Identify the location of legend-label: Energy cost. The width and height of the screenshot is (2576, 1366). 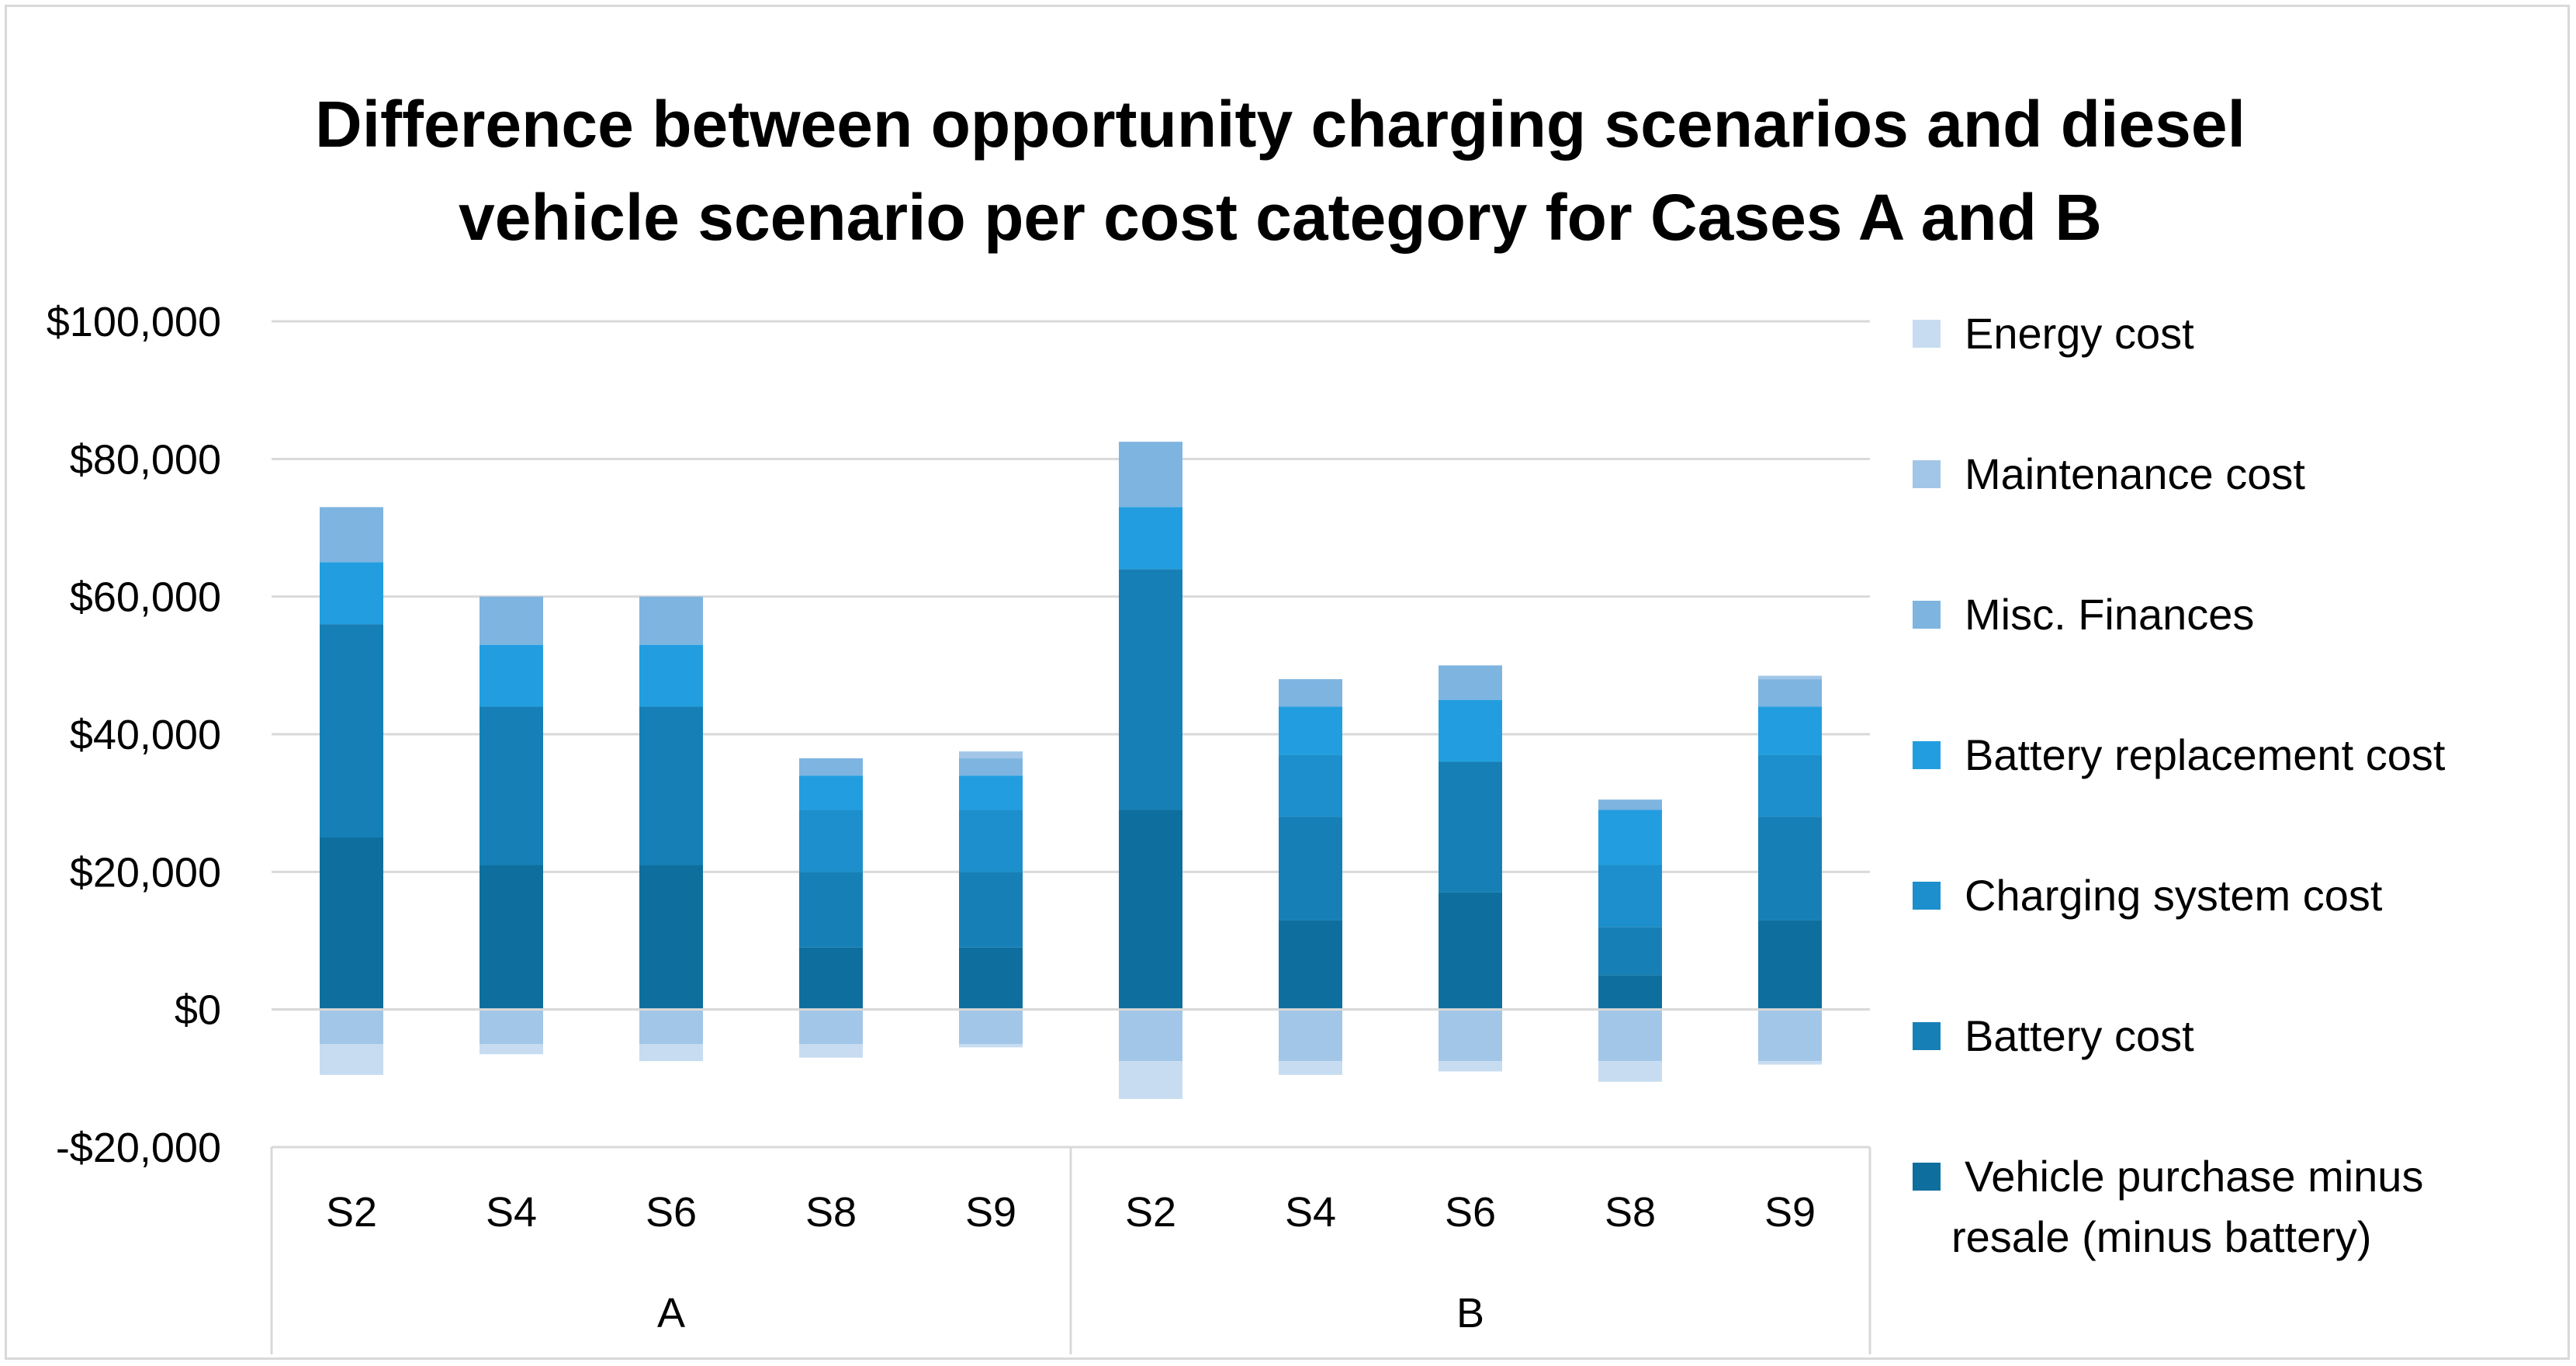
(2079, 333).